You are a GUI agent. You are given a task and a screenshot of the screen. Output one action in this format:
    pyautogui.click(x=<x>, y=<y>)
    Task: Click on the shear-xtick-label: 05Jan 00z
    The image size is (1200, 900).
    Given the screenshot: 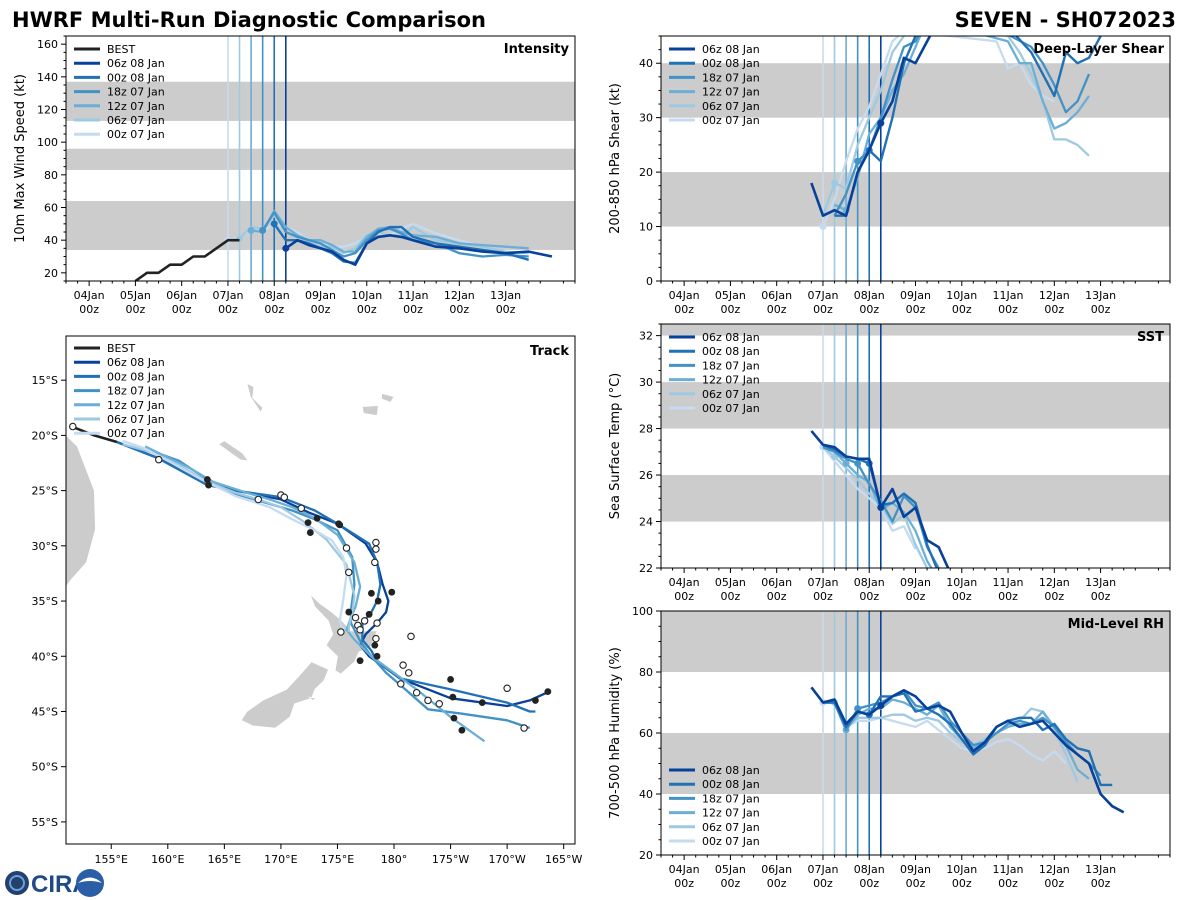 What is the action you would take?
    pyautogui.click(x=730, y=302)
    